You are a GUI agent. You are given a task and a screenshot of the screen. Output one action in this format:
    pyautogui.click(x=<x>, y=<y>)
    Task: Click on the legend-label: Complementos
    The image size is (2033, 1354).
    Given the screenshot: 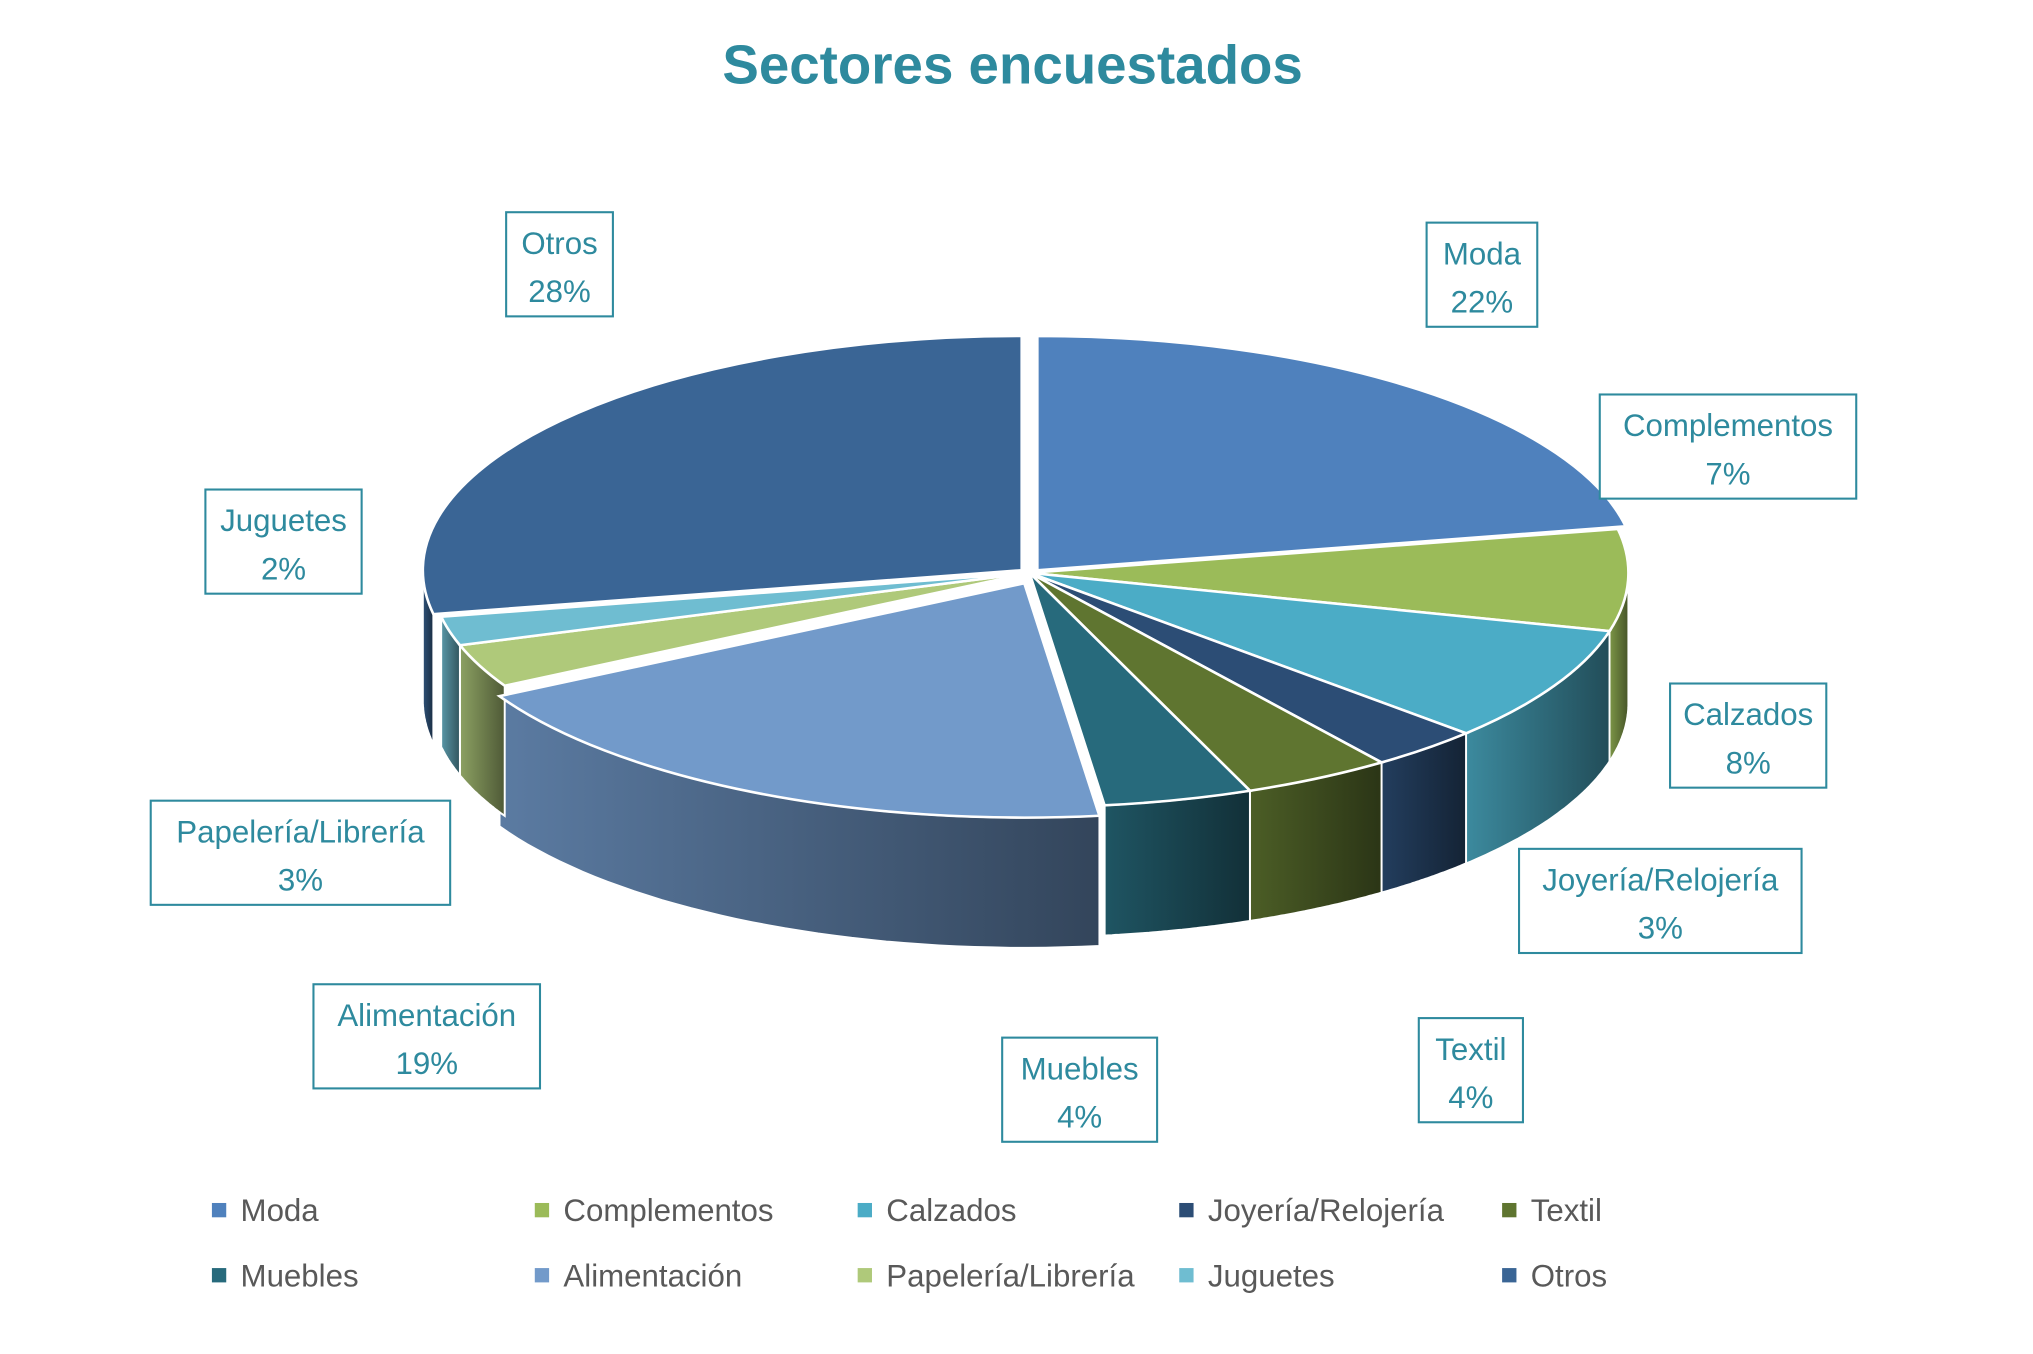 What is the action you would take?
    pyautogui.click(x=668, y=1210)
    